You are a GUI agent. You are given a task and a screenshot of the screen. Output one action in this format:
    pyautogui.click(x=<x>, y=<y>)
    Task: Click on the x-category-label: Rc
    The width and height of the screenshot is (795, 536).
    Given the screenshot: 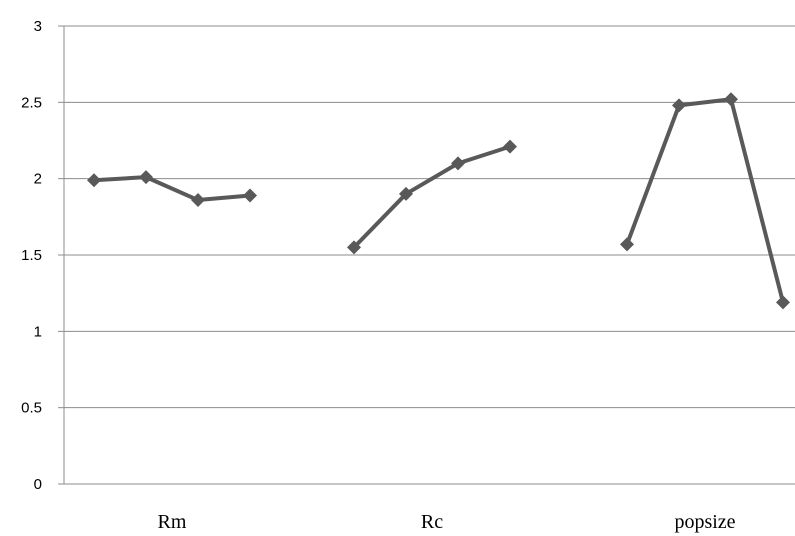 What is the action you would take?
    pyautogui.click(x=432, y=522)
    